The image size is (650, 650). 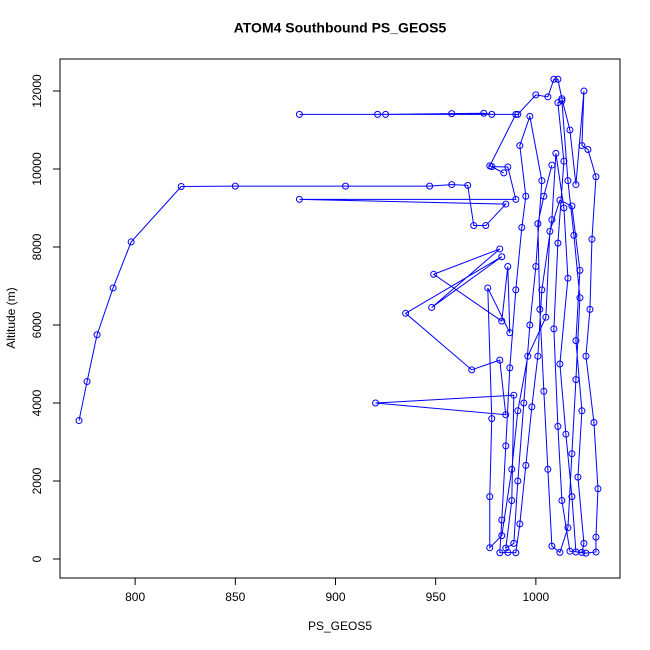 What do you see at coordinates (135, 597) in the screenshot?
I see `x-tick-label: 800` at bounding box center [135, 597].